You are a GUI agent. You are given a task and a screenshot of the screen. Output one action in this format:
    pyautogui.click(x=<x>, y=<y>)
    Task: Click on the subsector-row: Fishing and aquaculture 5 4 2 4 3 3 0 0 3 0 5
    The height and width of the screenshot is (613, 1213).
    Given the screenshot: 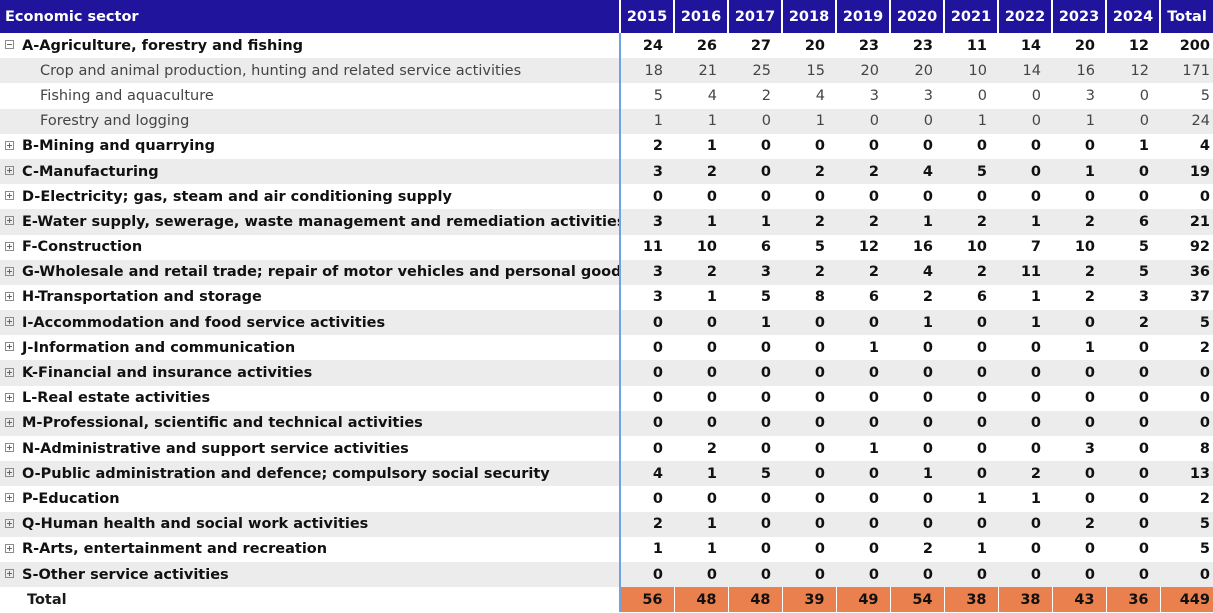 What is the action you would take?
    pyautogui.click(x=606, y=96)
    